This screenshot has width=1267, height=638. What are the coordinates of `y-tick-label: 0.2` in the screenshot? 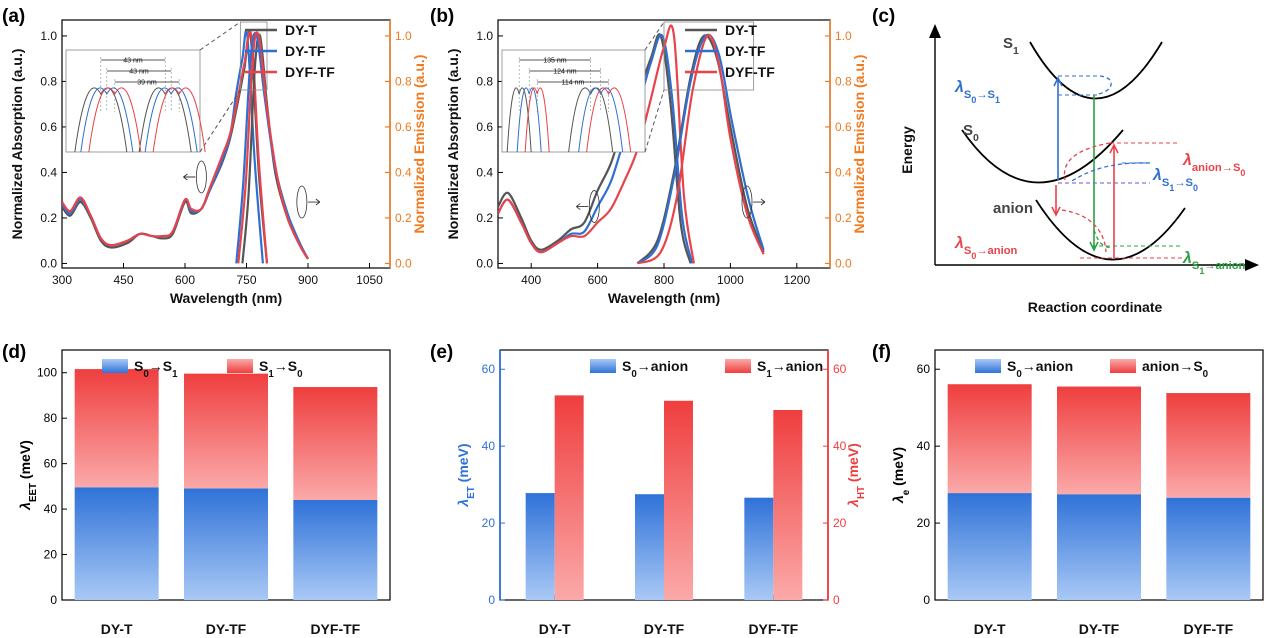 It's located at (484, 218).